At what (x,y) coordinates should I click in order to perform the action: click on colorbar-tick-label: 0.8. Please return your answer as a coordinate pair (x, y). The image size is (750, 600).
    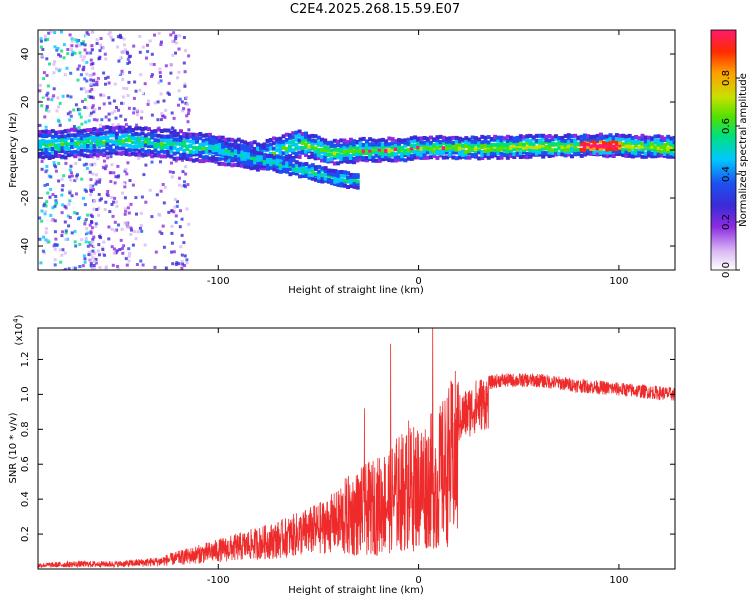
    Looking at the image, I should click on (726, 78).